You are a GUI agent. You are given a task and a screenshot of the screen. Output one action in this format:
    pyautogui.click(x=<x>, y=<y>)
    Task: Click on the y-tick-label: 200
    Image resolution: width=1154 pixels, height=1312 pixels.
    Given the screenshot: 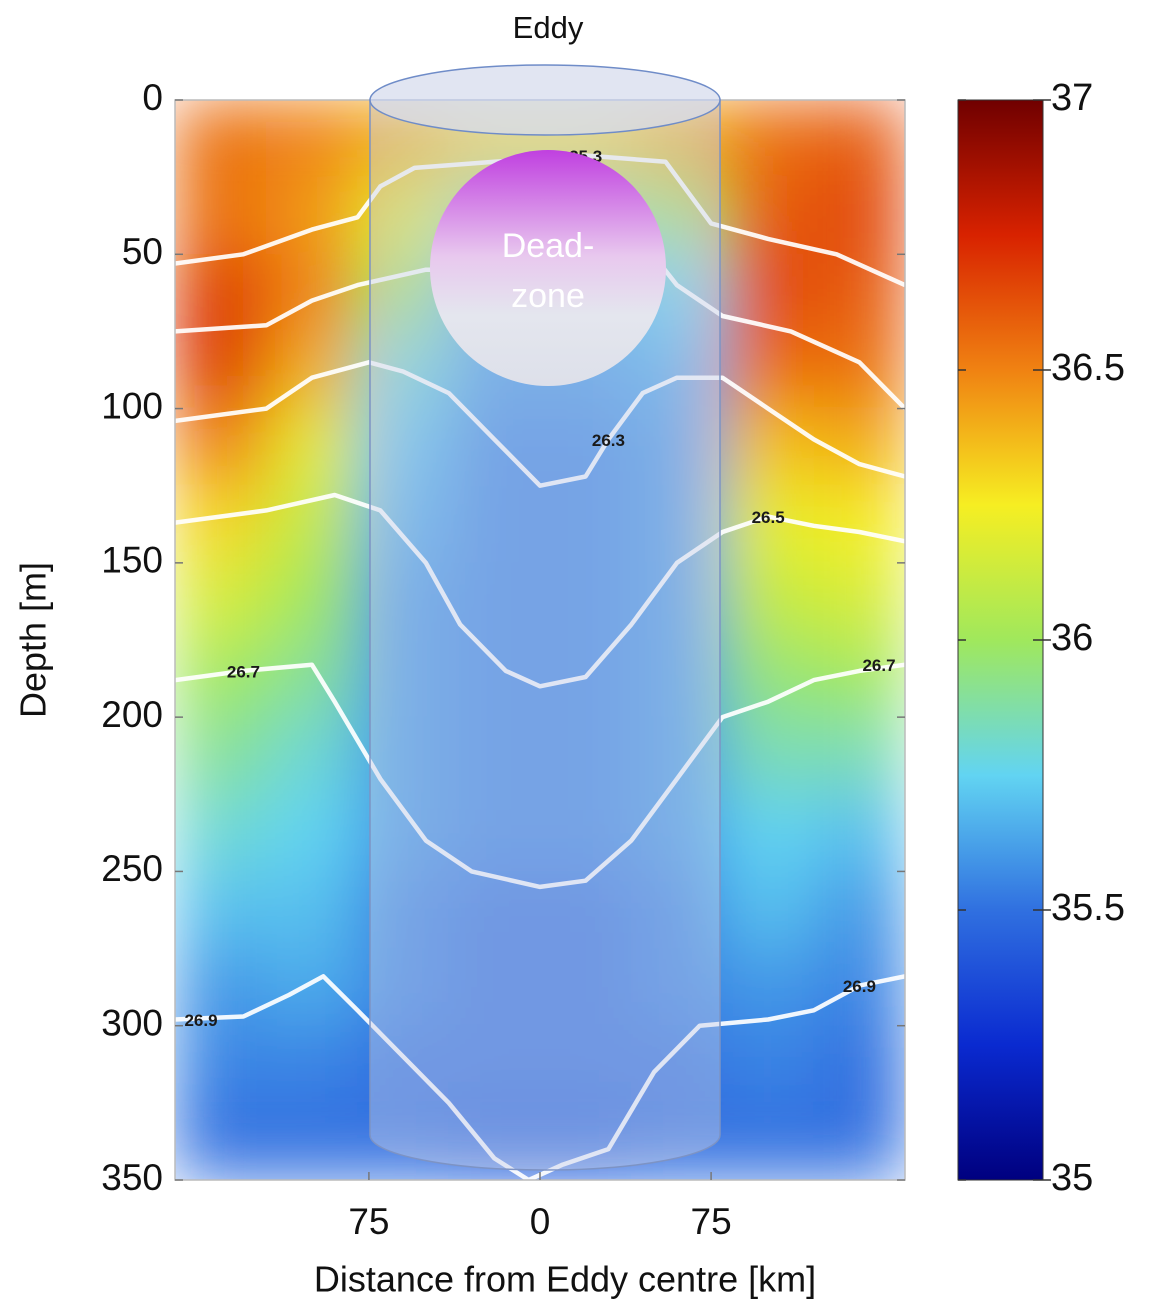 What is the action you would take?
    pyautogui.click(x=132, y=714)
    